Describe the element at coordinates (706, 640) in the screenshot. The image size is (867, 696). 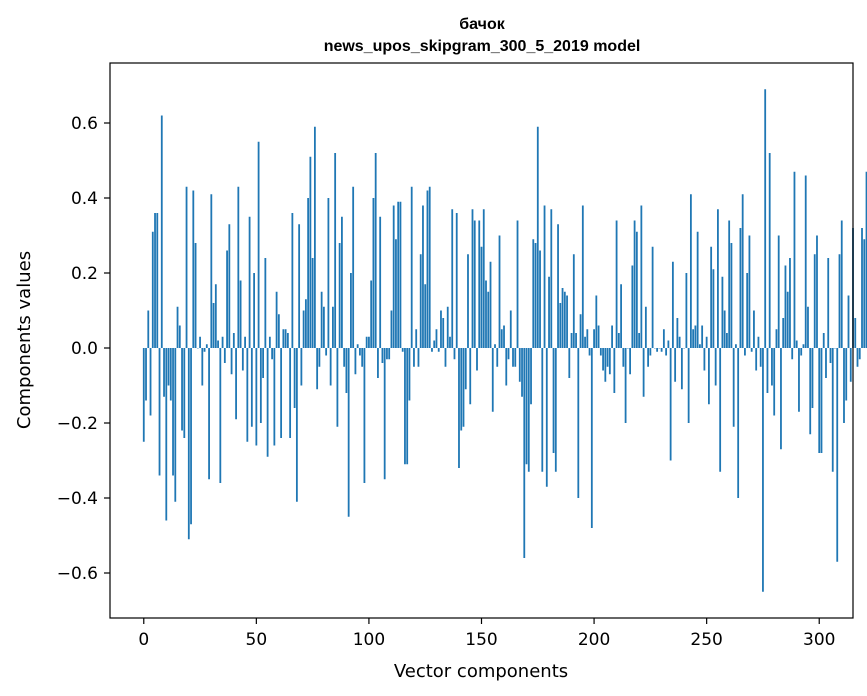
I see `x-tick-label: 250` at that location.